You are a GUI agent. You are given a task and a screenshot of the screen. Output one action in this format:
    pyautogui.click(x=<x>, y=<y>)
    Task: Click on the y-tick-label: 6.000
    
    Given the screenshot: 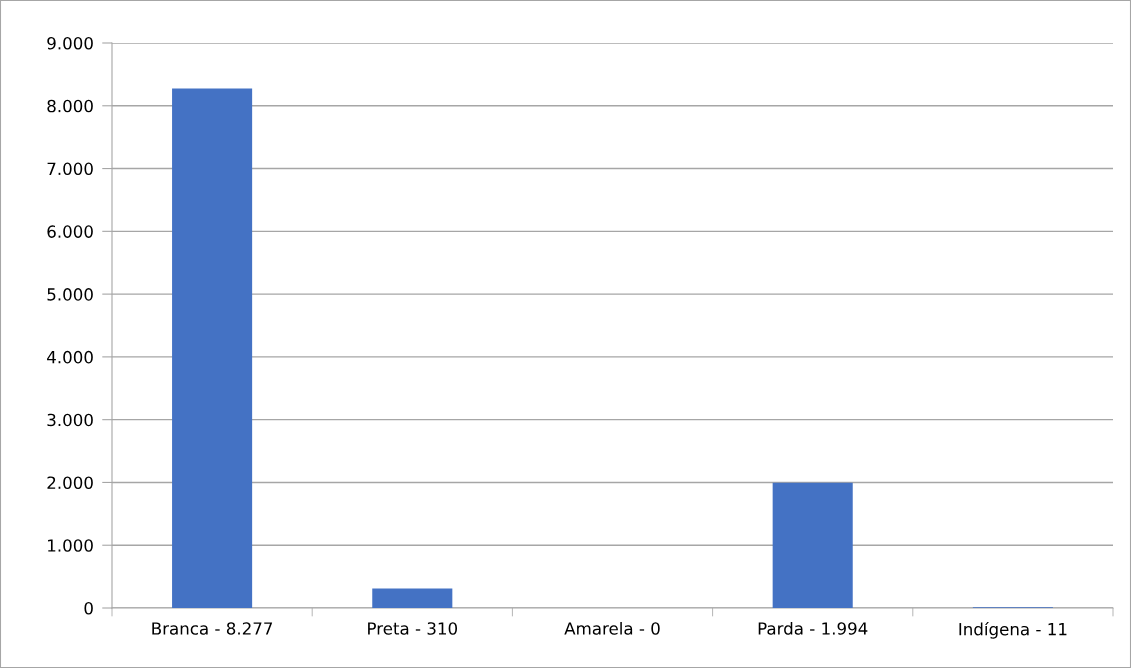 What is the action you would take?
    pyautogui.click(x=70, y=231)
    